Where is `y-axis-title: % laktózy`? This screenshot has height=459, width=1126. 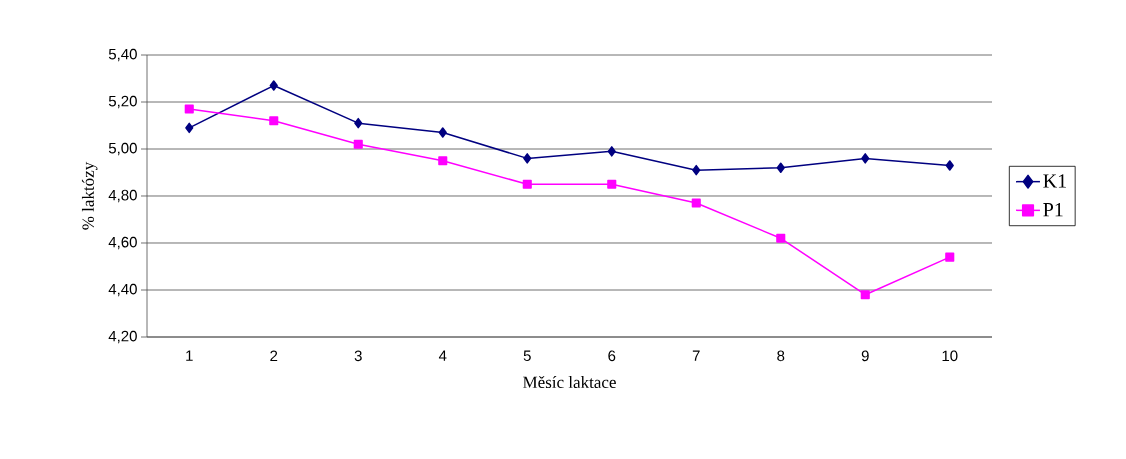 y-axis-title: % laktózy is located at coordinates (89, 195).